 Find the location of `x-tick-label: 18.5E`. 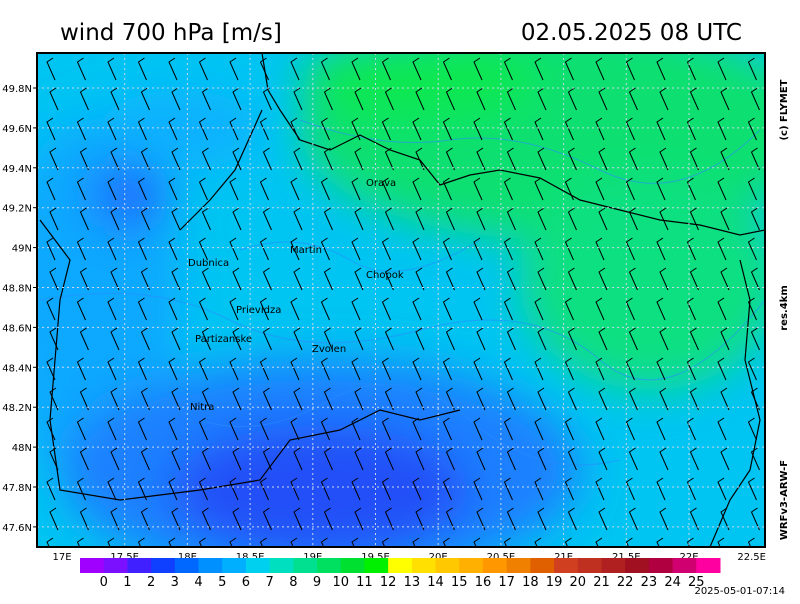

x-tick-label: 18.5E is located at coordinates (250, 557).